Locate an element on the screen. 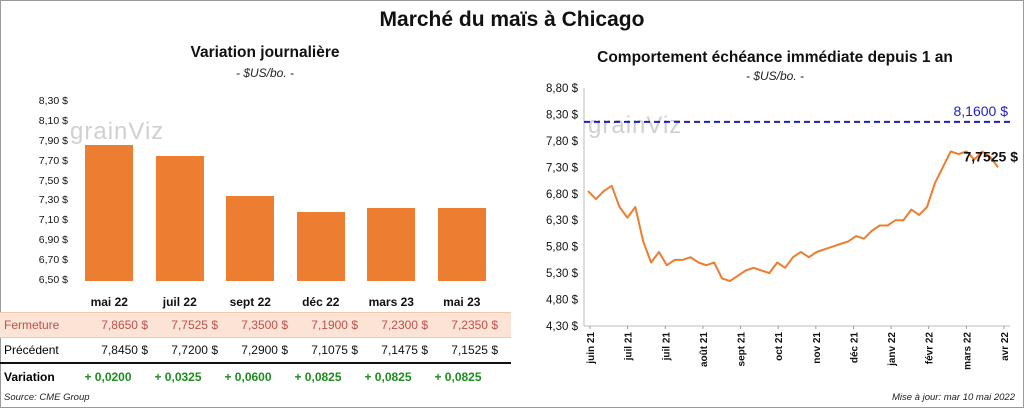  right-x-tick-label: janv 22 is located at coordinates (892, 349).